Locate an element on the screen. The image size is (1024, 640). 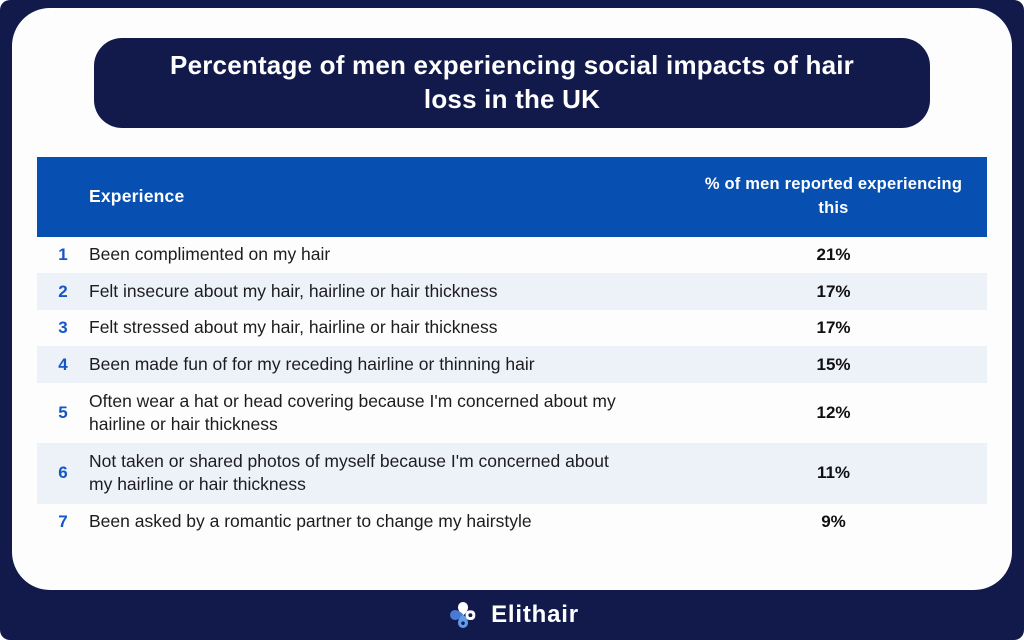
row-experience: Been complimented on my hair is located at coordinates (210, 254).